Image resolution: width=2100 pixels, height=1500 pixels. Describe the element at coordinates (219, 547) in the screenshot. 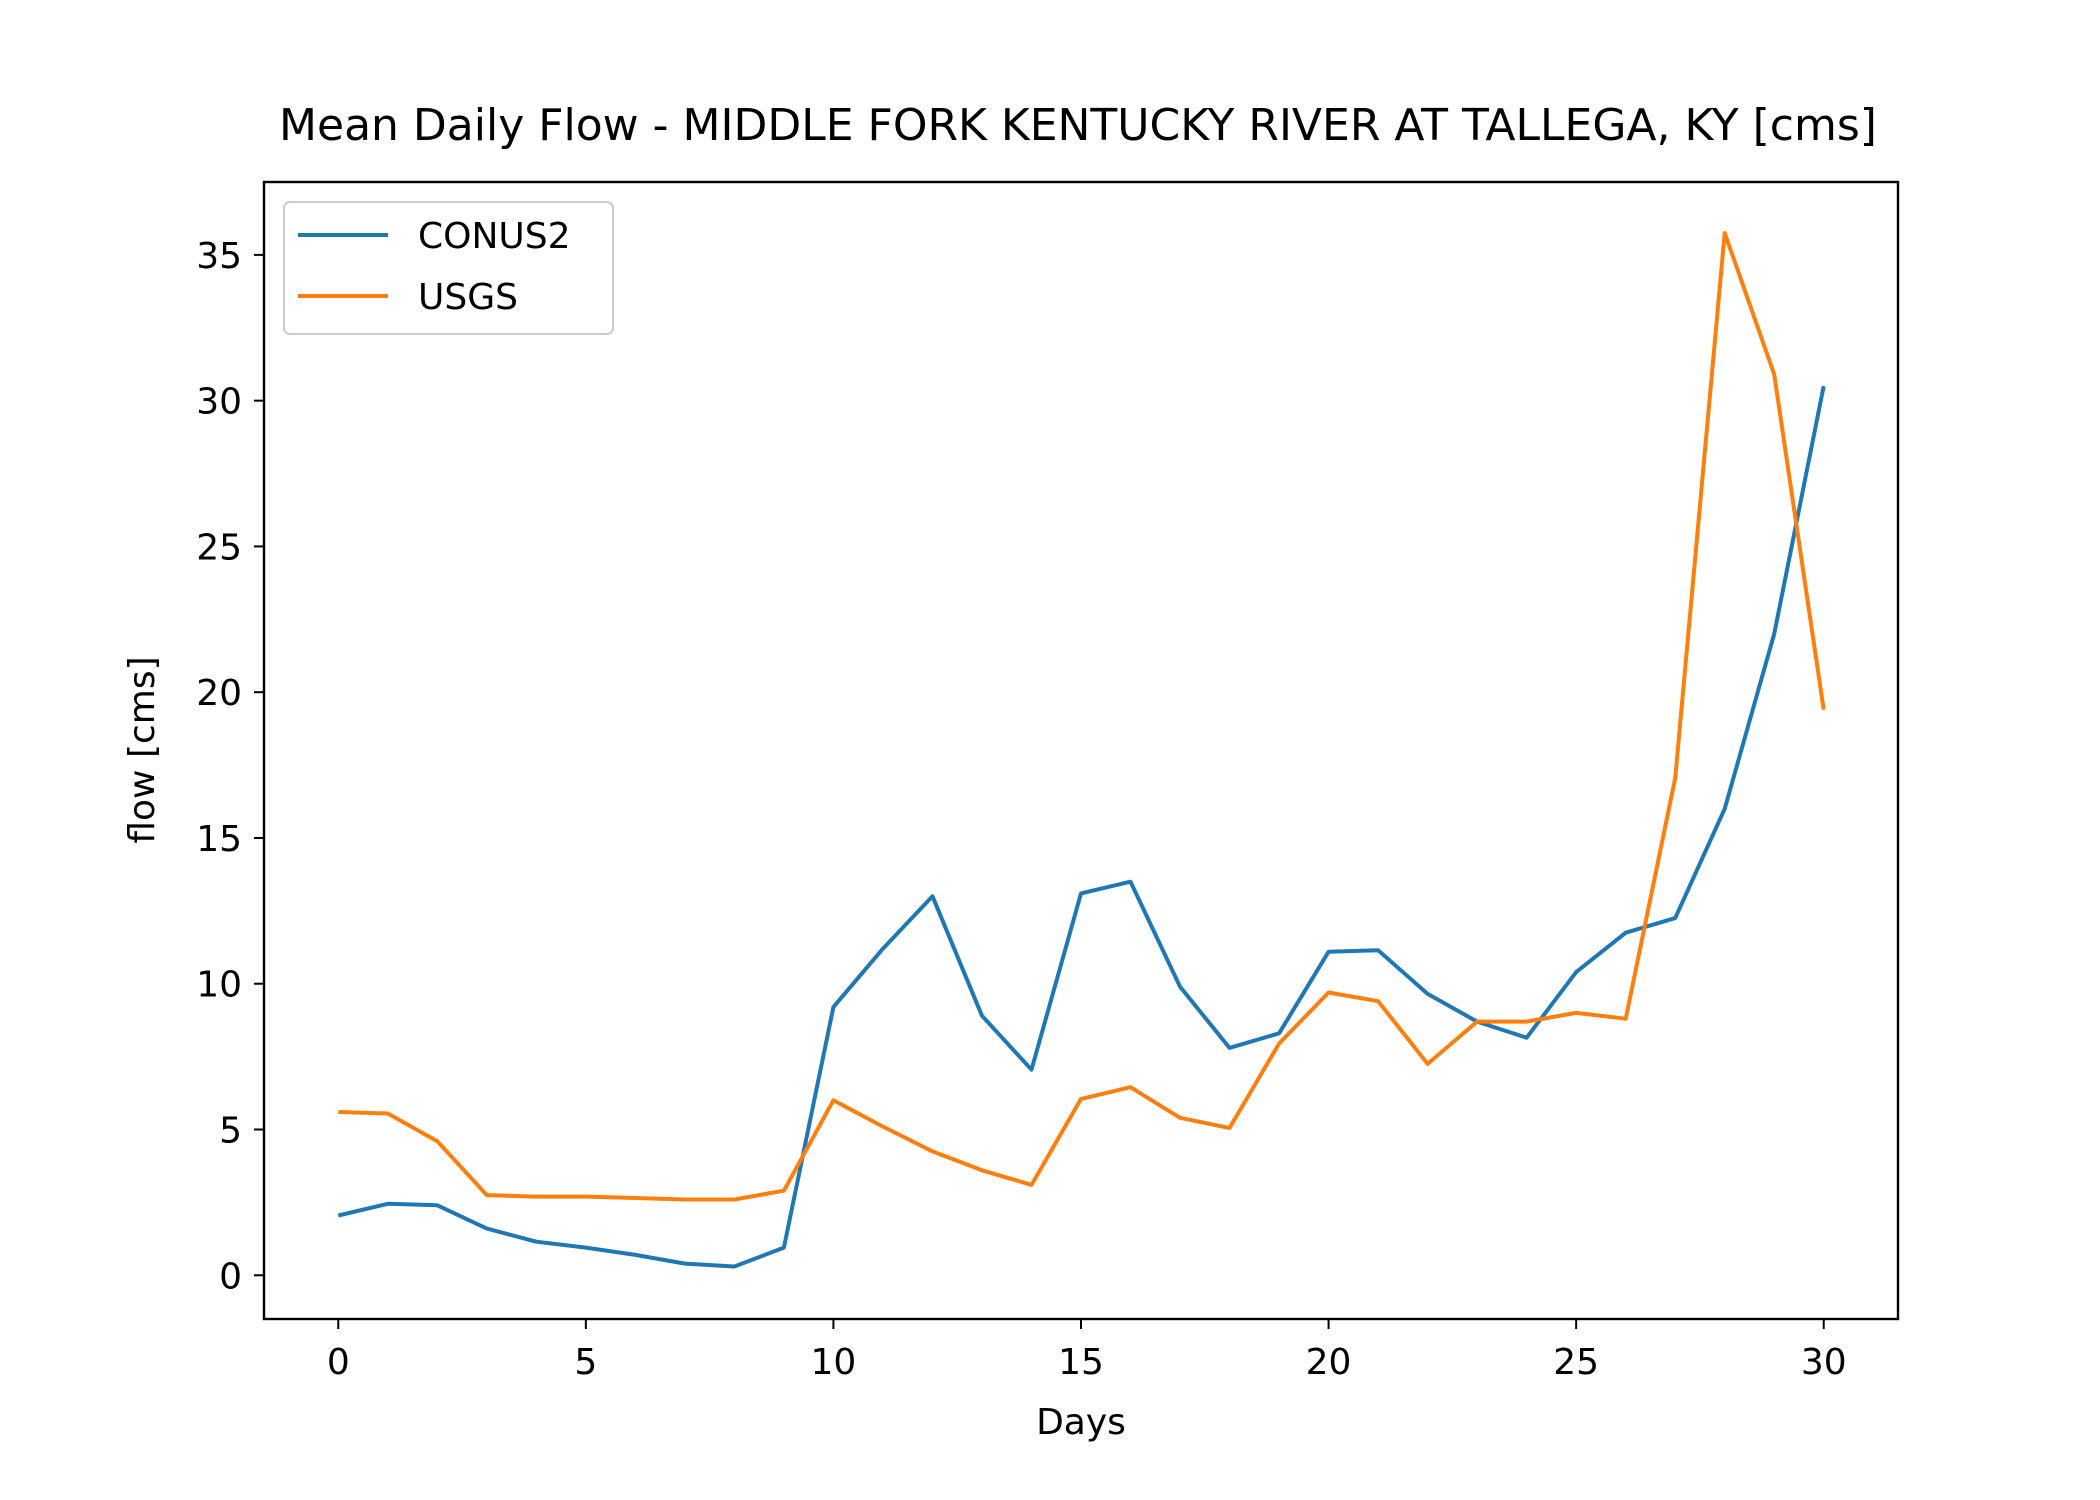

I see `y-tick-label: 25` at that location.